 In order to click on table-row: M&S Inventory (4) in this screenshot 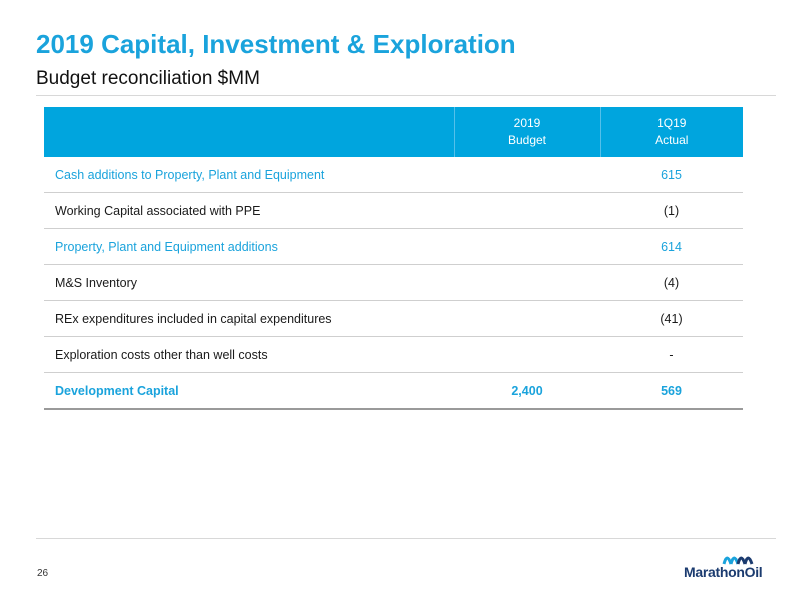, I will do `click(393, 282)`.